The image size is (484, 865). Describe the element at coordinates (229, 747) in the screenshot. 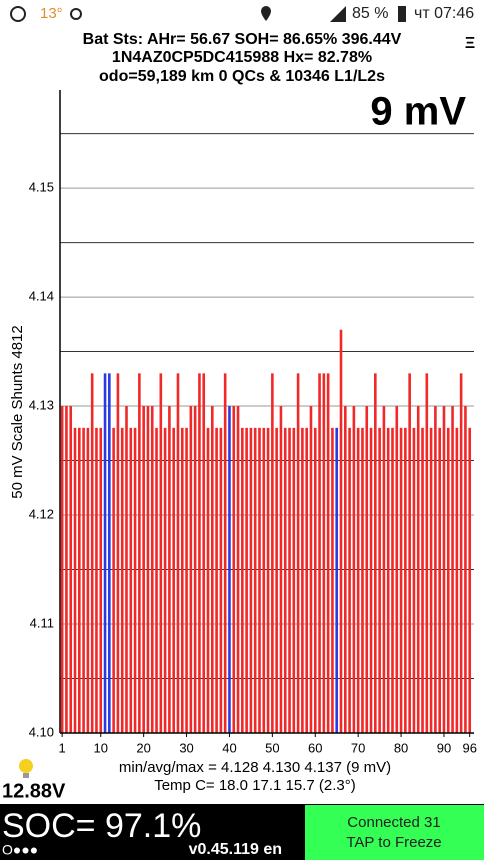

I see `x-tick-label: 40` at that location.